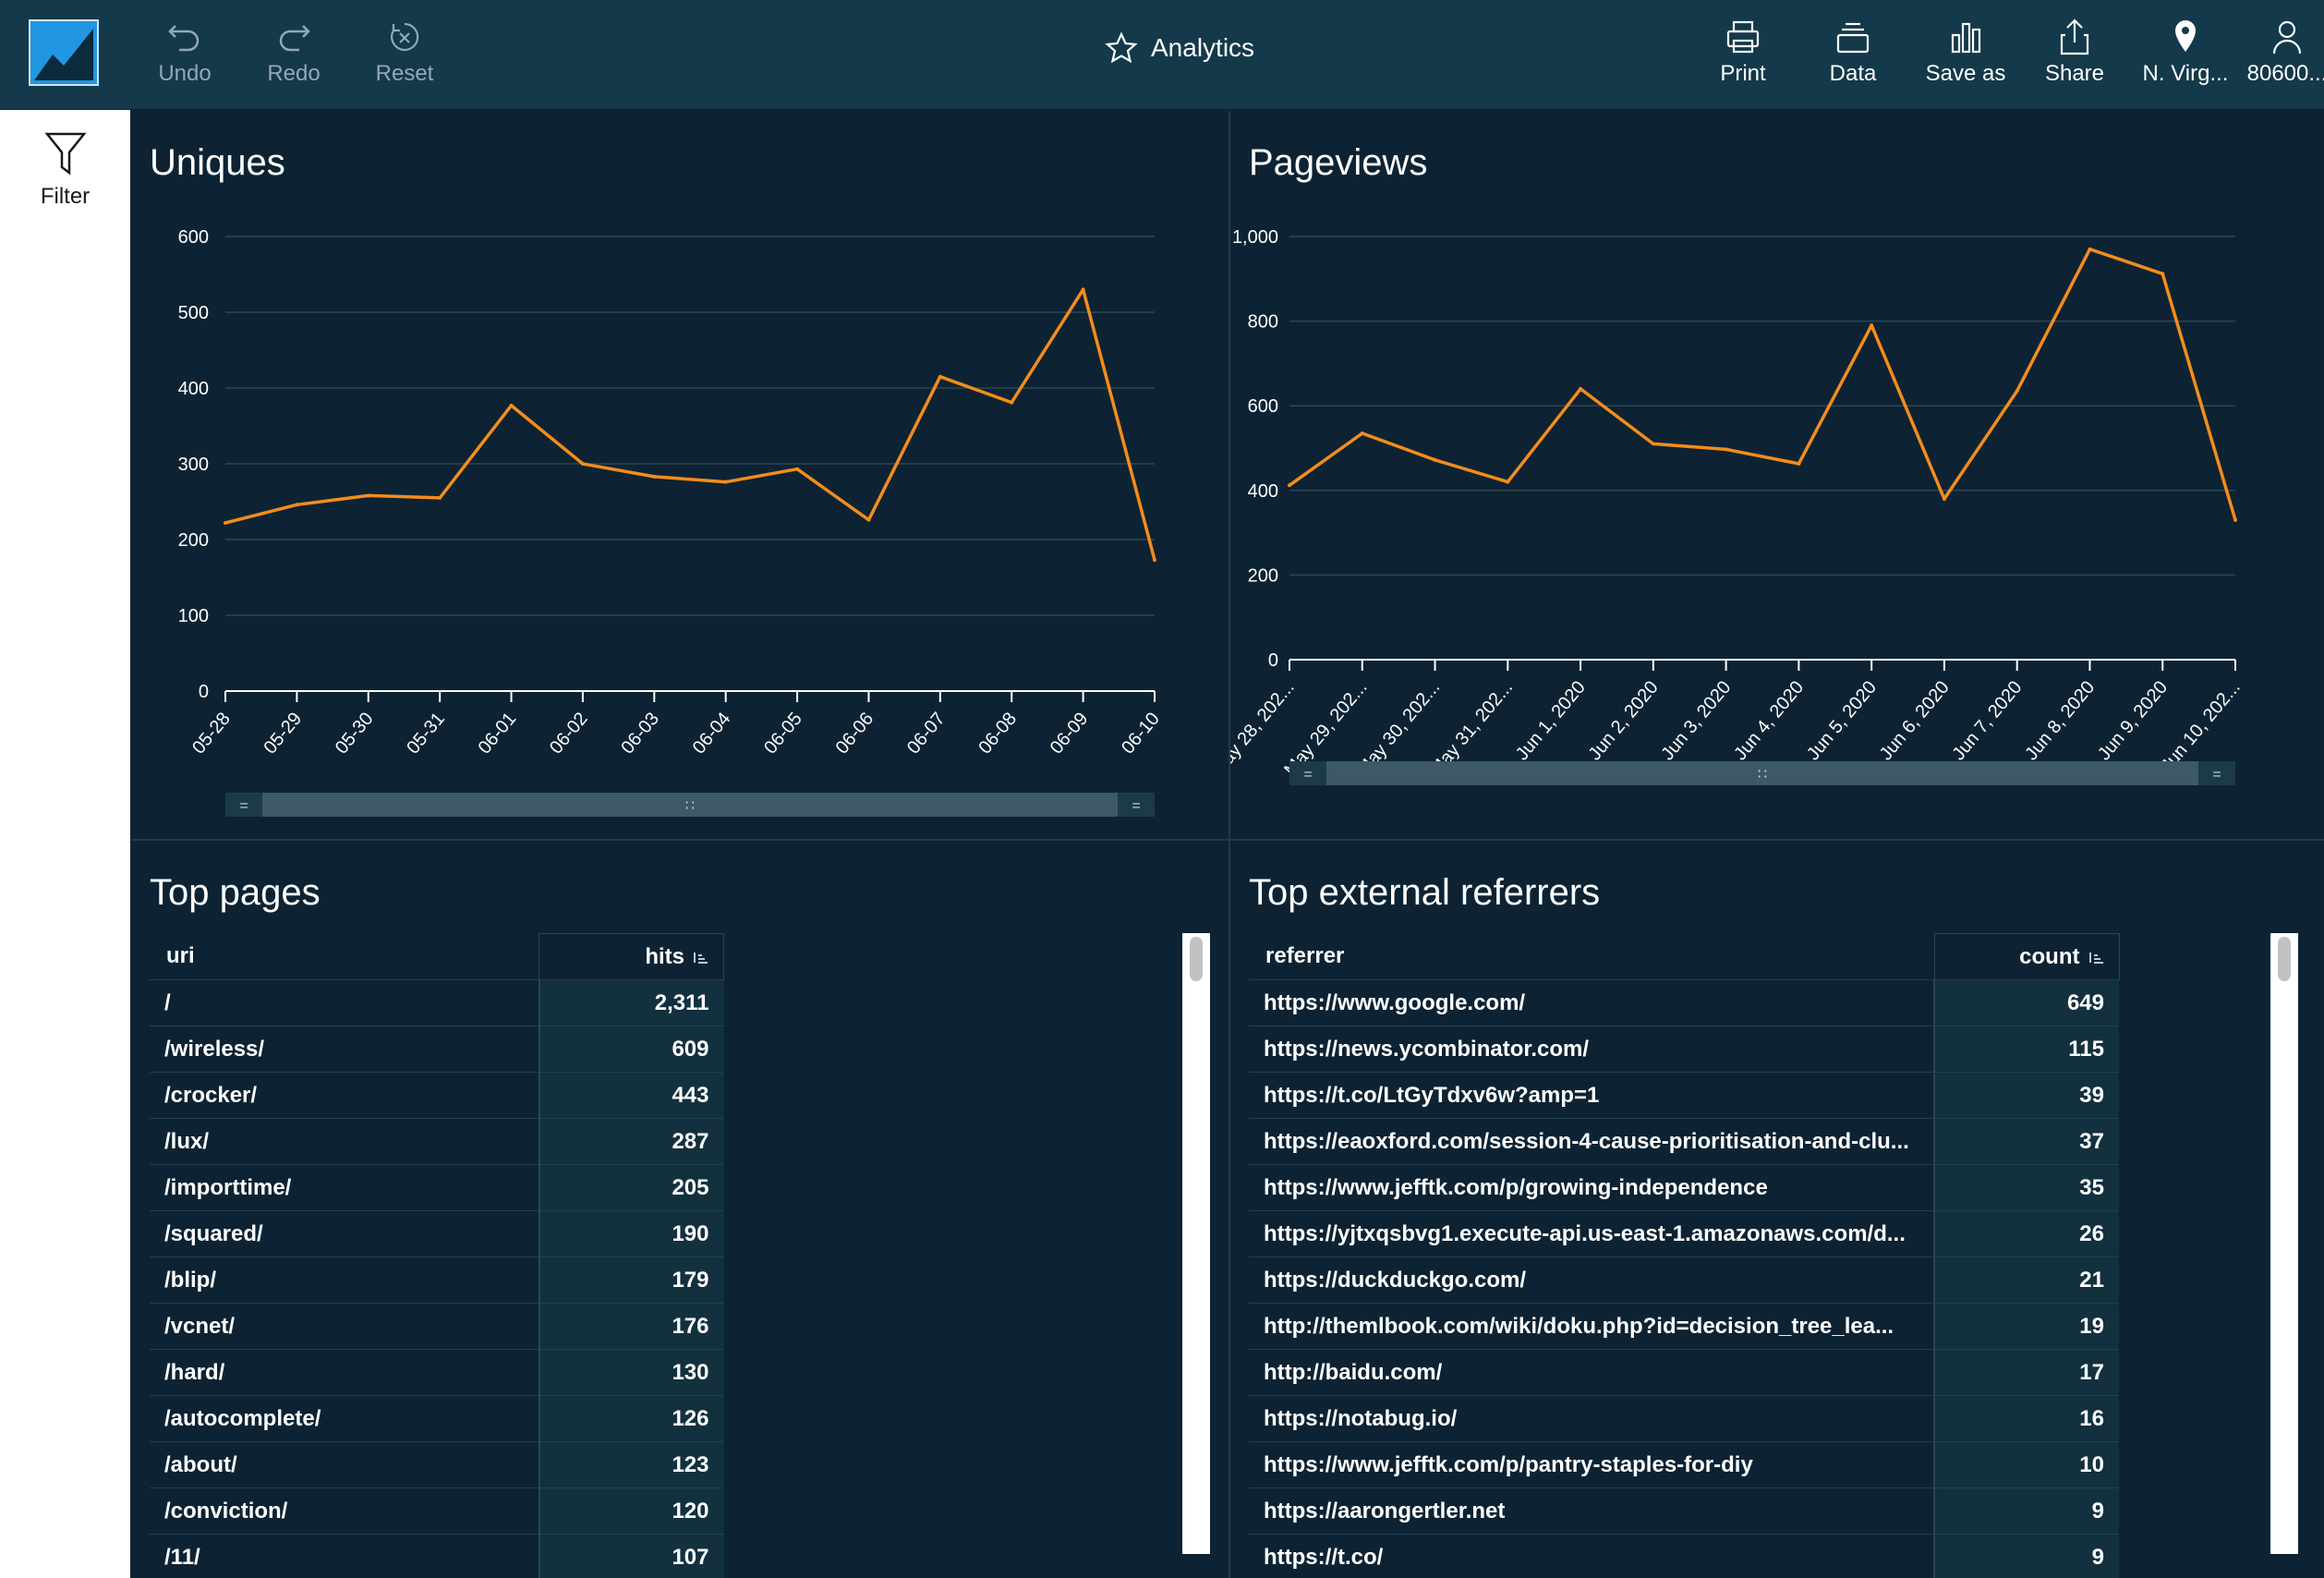 This screenshot has width=2324, height=1578. What do you see at coordinates (2026, 1141) in the screenshot?
I see `cell-value: 37` at bounding box center [2026, 1141].